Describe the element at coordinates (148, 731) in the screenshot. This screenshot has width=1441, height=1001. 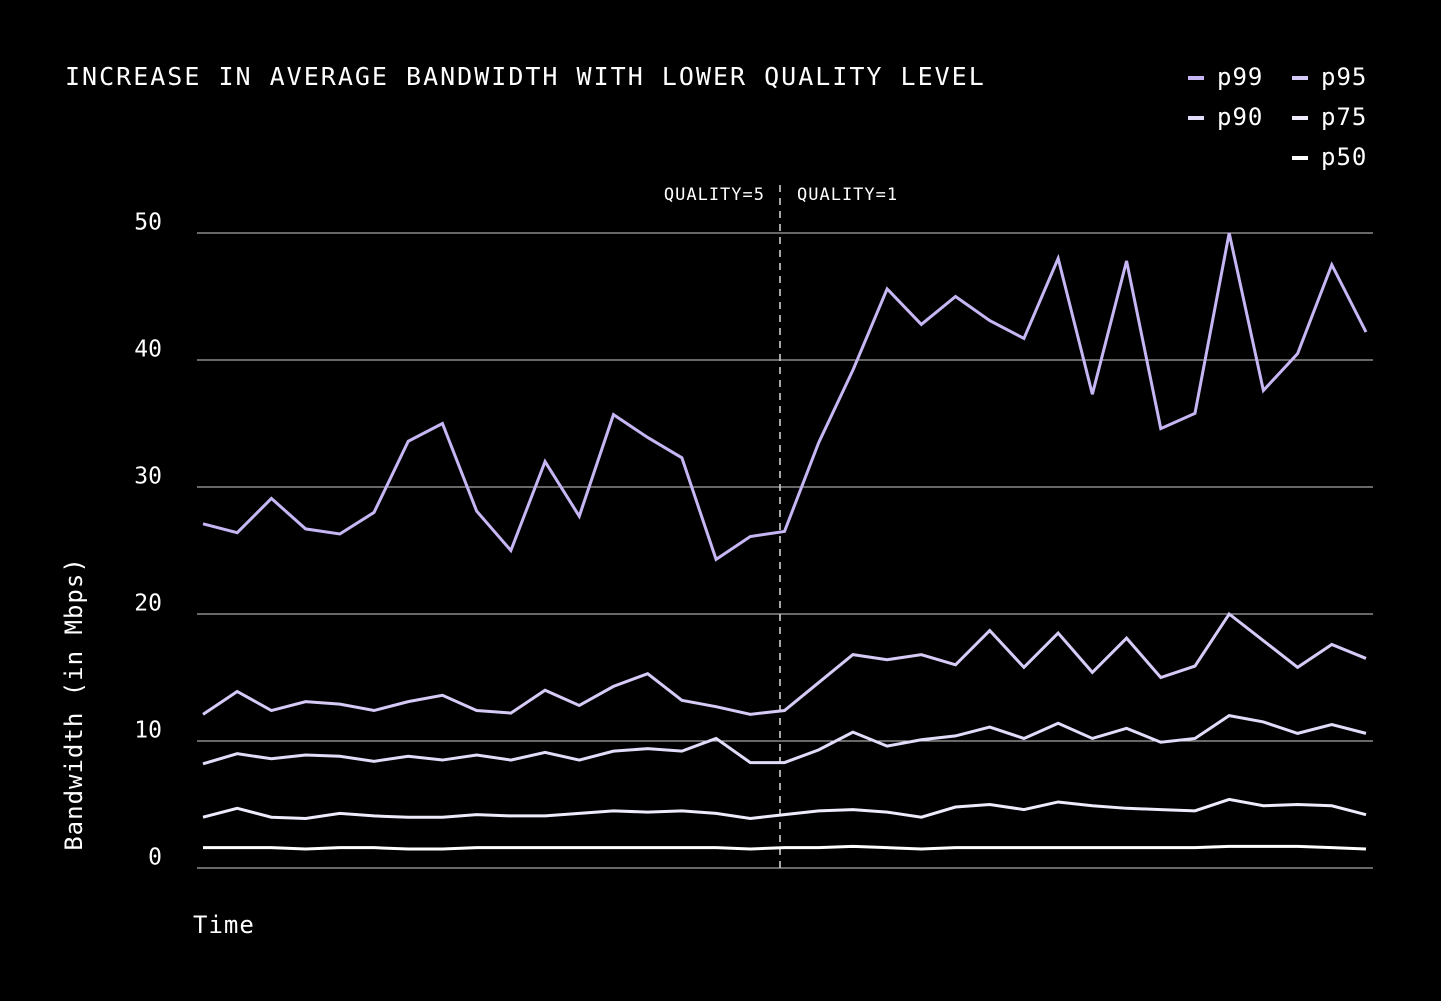
I see `y-tick-label: 10` at that location.